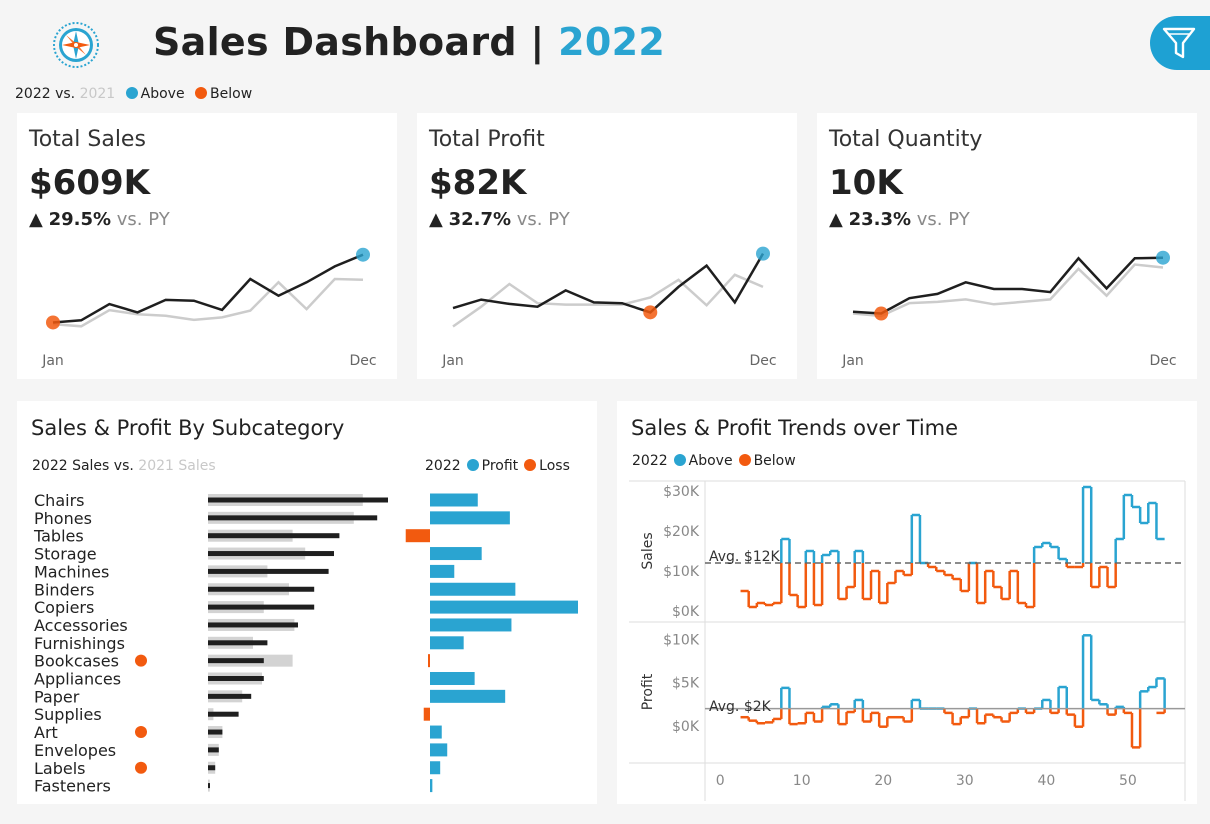 This screenshot has height=824, width=1210. What do you see at coordinates (1046, 781) in the screenshot?
I see `x-tick: 40` at bounding box center [1046, 781].